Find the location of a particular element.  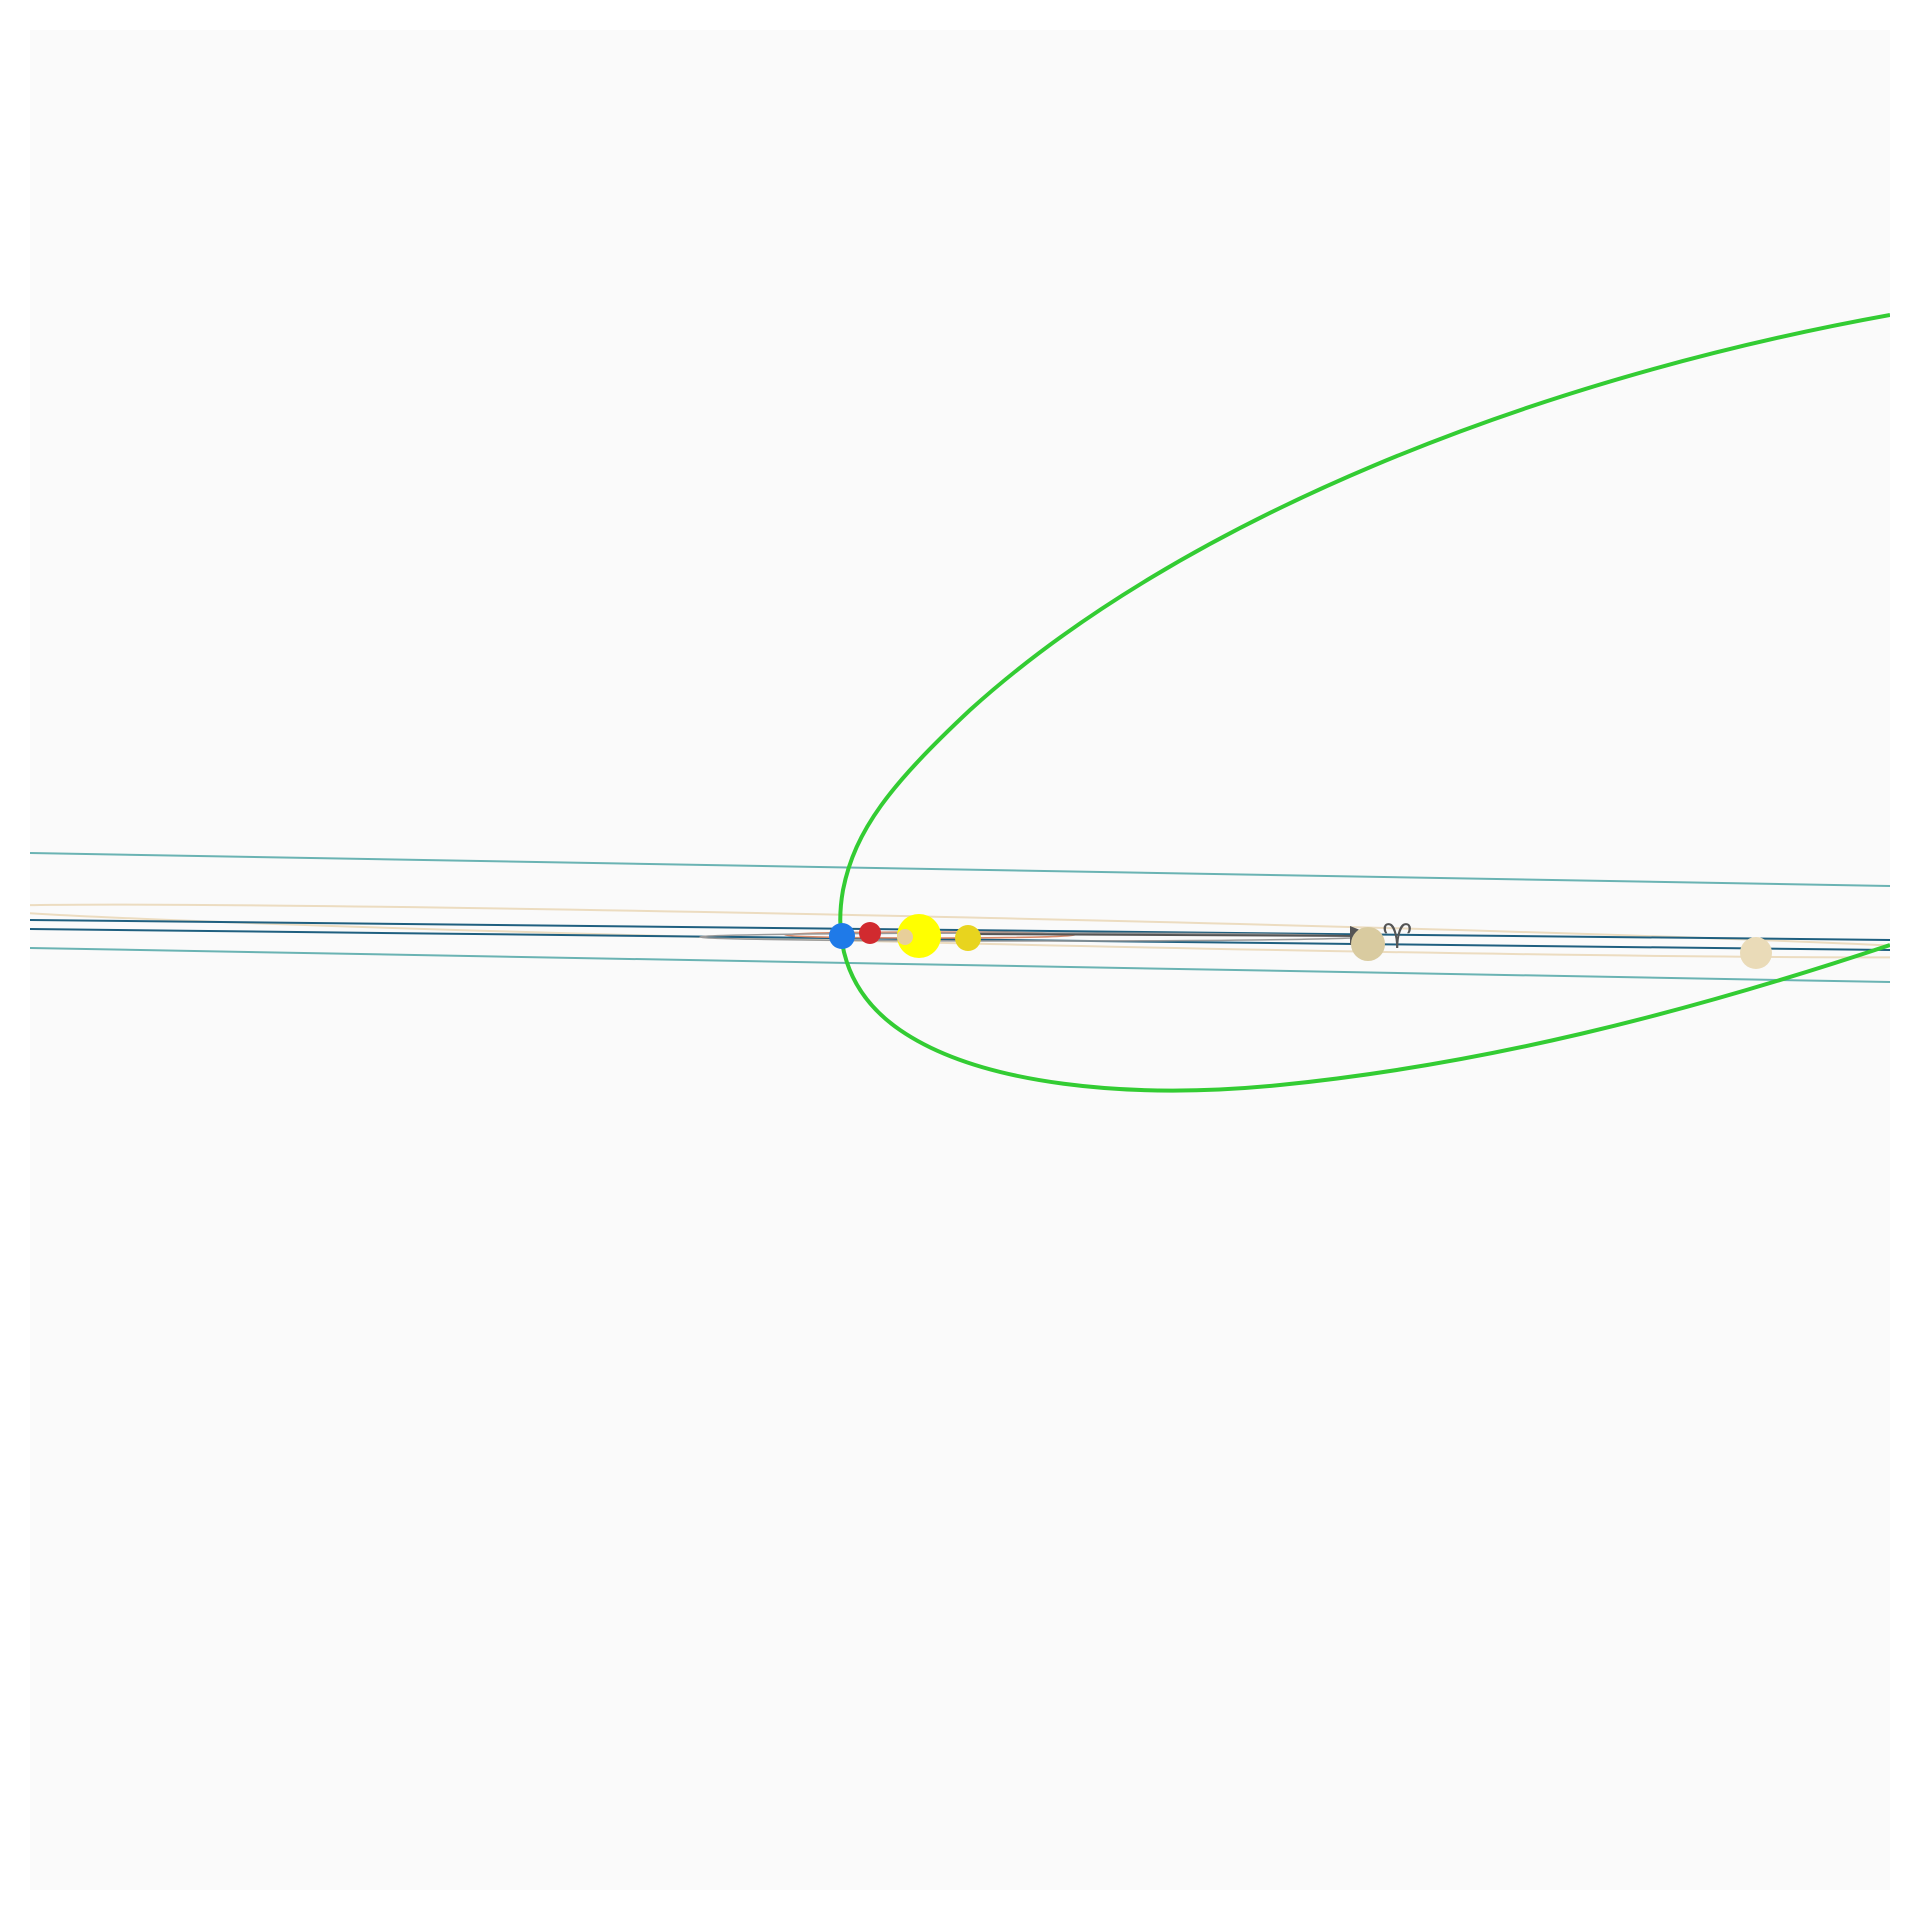

outer-body-icon is located at coordinates (1756, 953).